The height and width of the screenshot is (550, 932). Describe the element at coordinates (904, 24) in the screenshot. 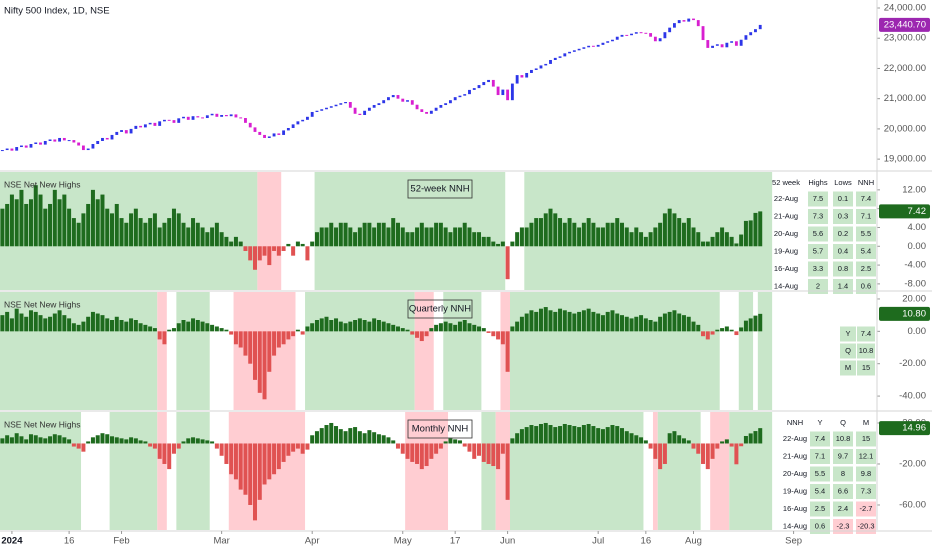

I see `last-value-box` at that location.